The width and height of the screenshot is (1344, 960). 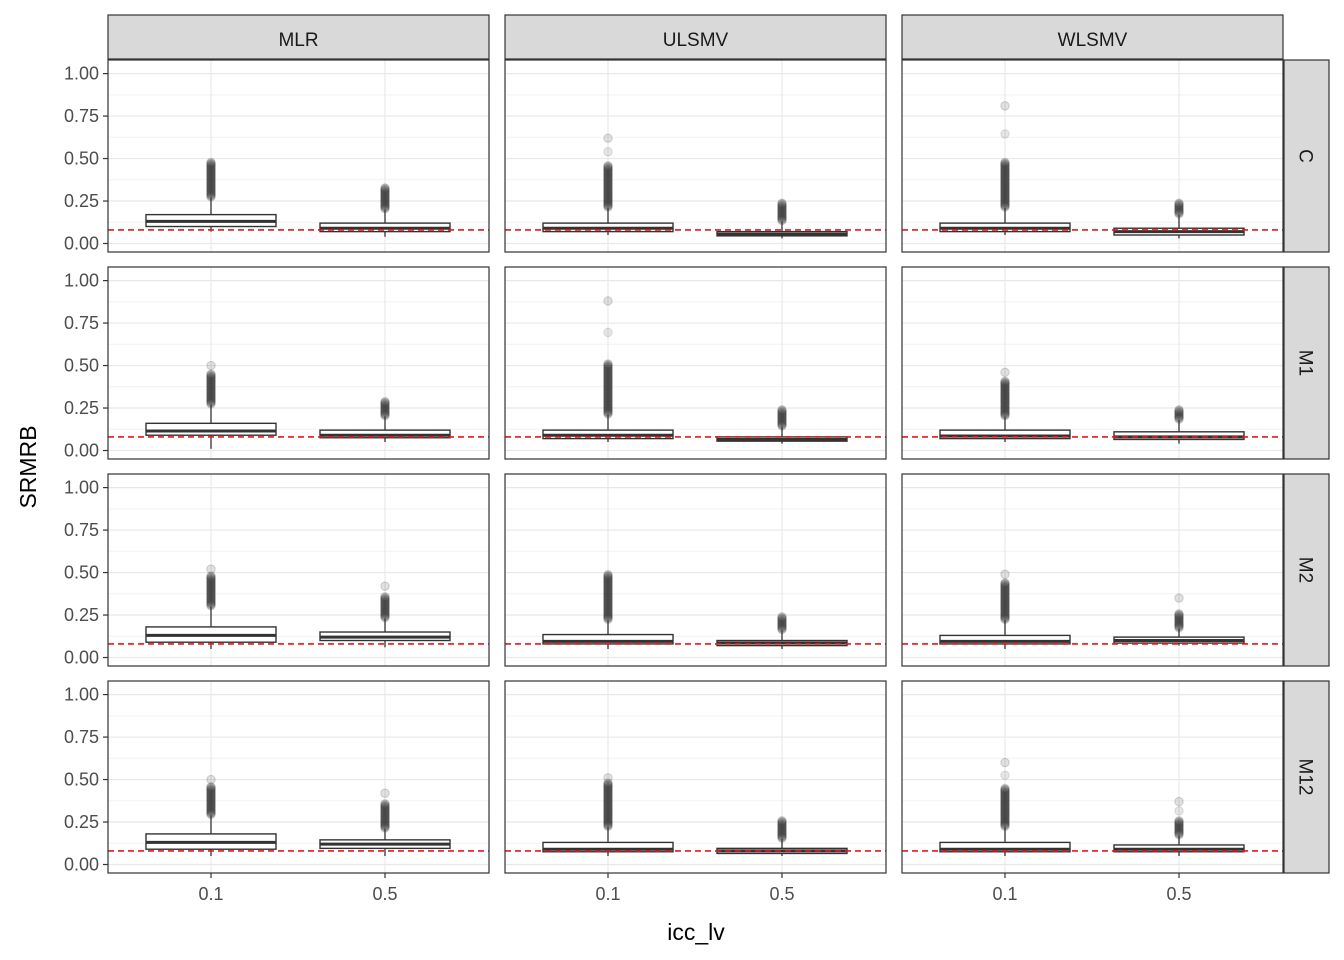 I want to click on y-tick-label: 0.25, so click(x=81, y=615).